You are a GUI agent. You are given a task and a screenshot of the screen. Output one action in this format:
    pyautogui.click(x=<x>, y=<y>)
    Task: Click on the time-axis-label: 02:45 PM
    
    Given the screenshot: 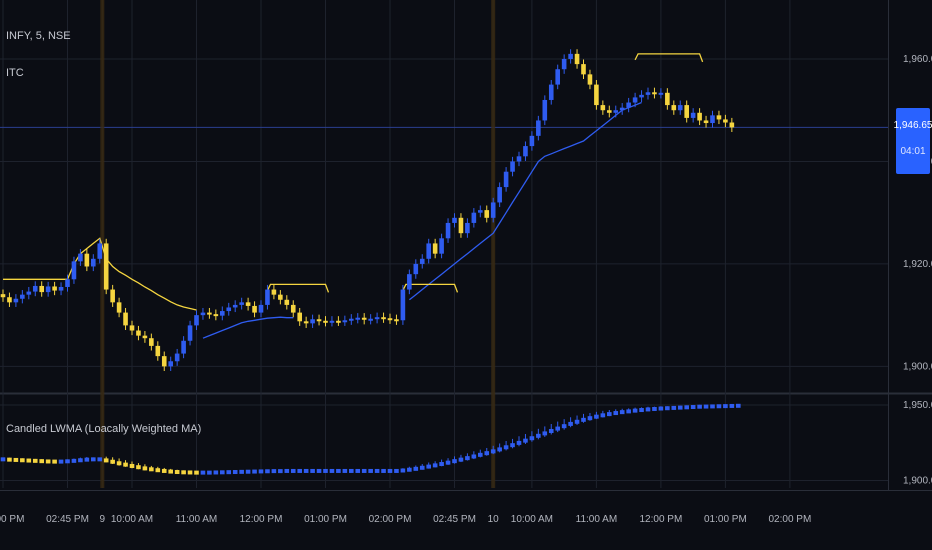 What is the action you would take?
    pyautogui.click(x=67, y=519)
    